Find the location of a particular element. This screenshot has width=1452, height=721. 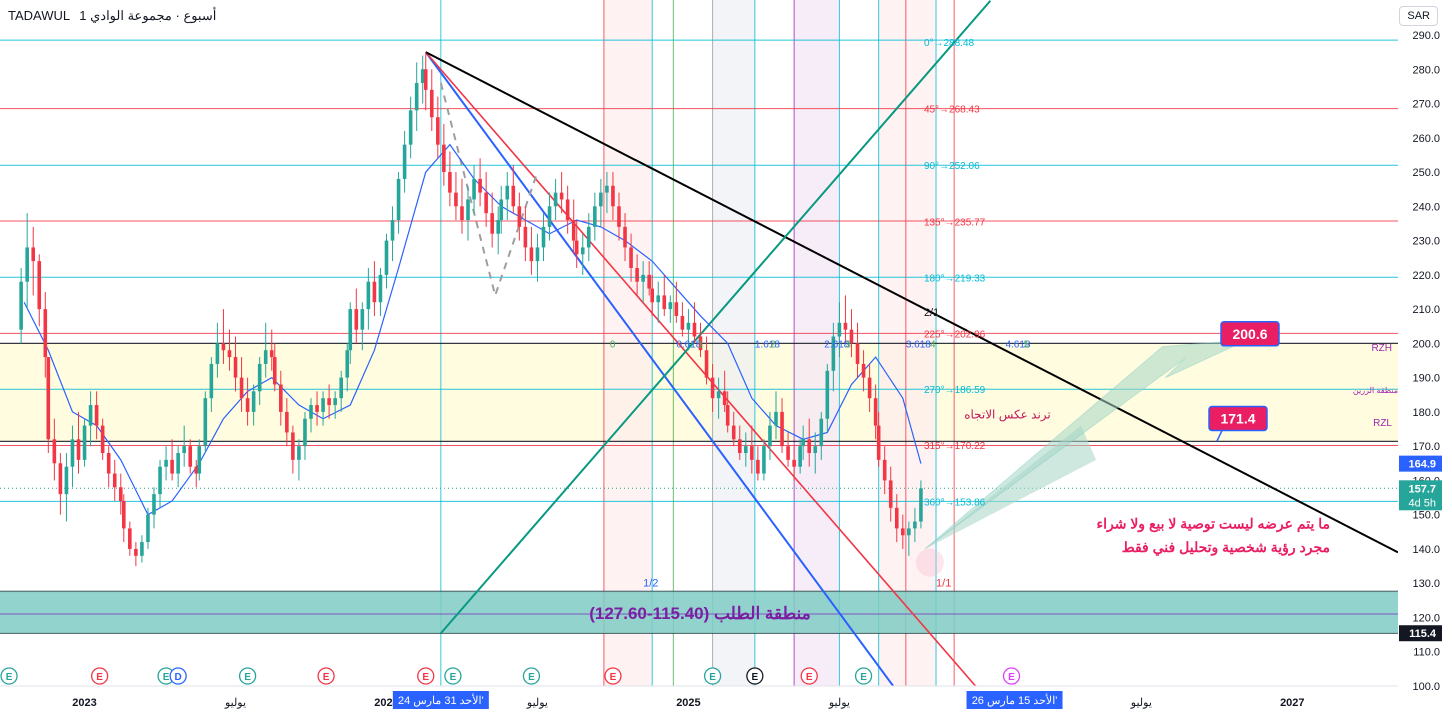

y-tick-label: 220.0 is located at coordinates (1426, 276).